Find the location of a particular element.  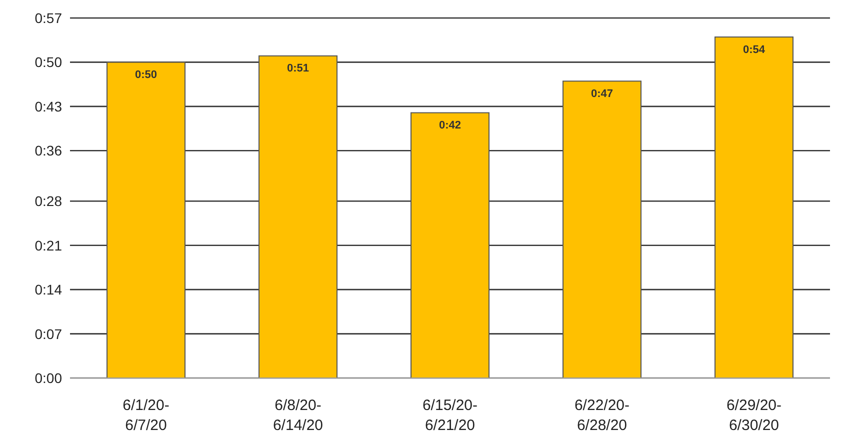

y-tick-label: 0:50 is located at coordinates (48, 62).